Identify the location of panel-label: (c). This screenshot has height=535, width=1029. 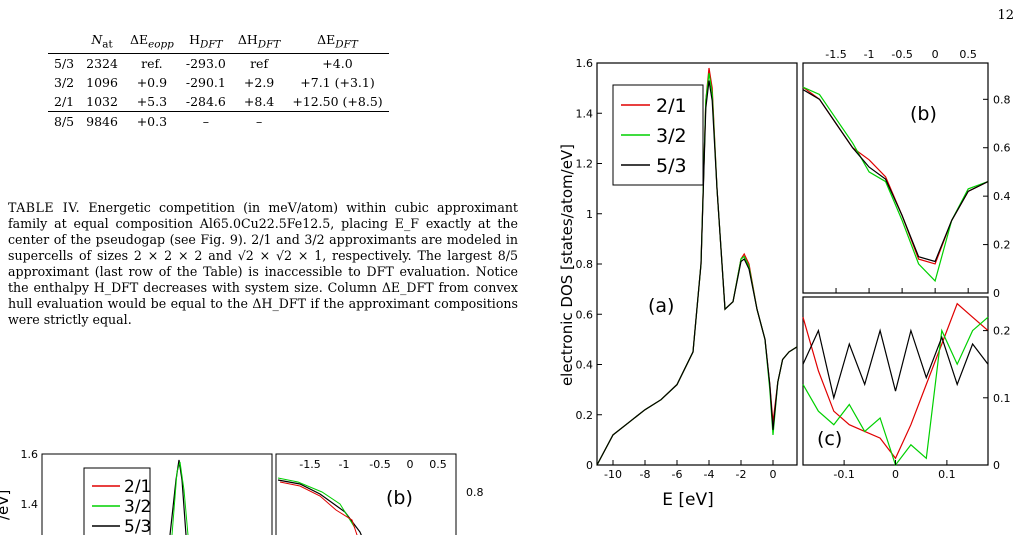
(829, 439).